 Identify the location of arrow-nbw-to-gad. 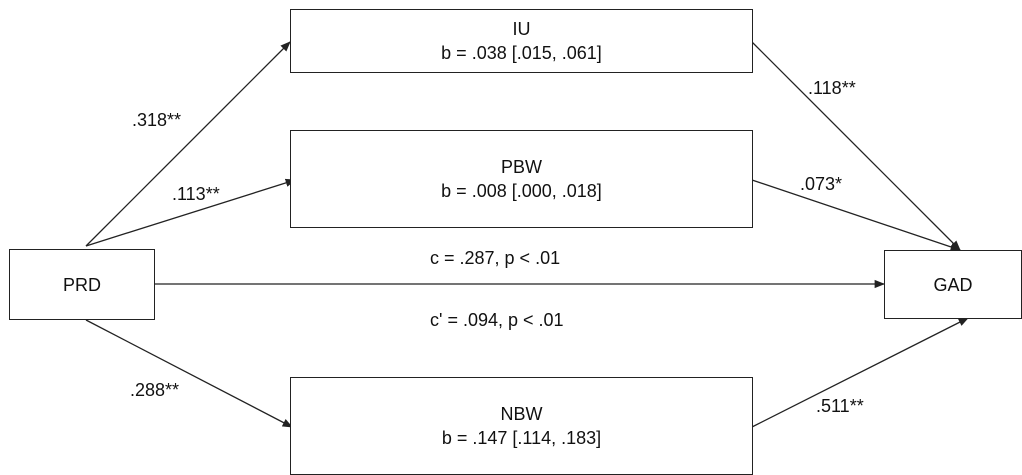
(860, 372).